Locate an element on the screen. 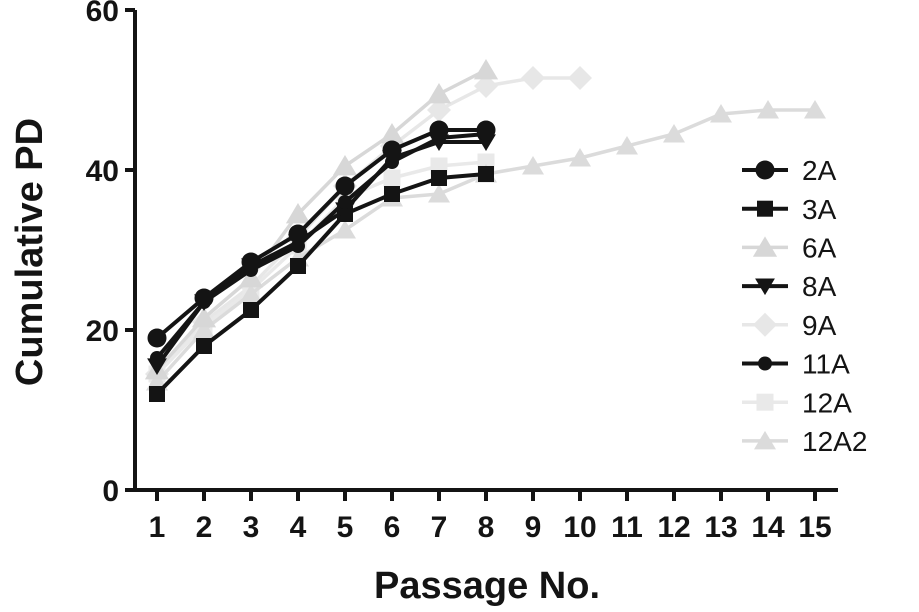 This screenshot has width=919, height=612. legend-label-12A2: 12A2 is located at coordinates (834, 441).